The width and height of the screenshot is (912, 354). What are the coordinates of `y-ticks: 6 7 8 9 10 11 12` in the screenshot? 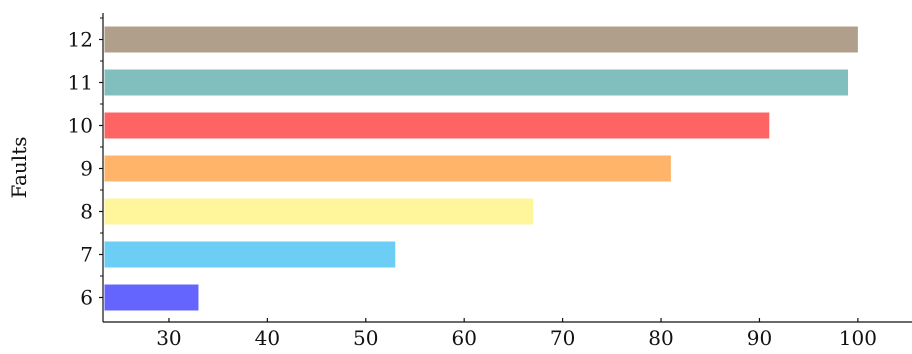 It's located at (85, 163).